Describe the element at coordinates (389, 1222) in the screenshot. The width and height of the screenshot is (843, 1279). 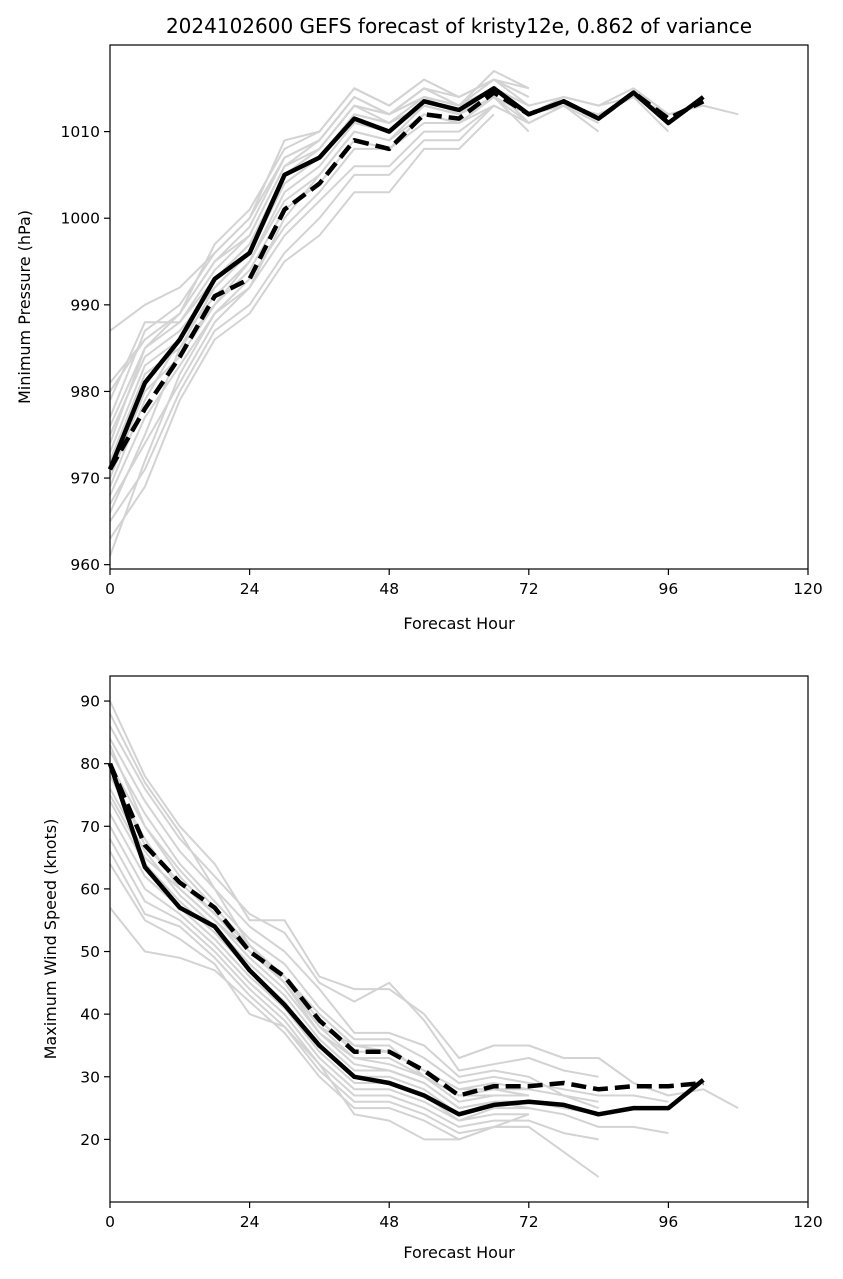
I see `wind-x-tick-label: 48` at that location.